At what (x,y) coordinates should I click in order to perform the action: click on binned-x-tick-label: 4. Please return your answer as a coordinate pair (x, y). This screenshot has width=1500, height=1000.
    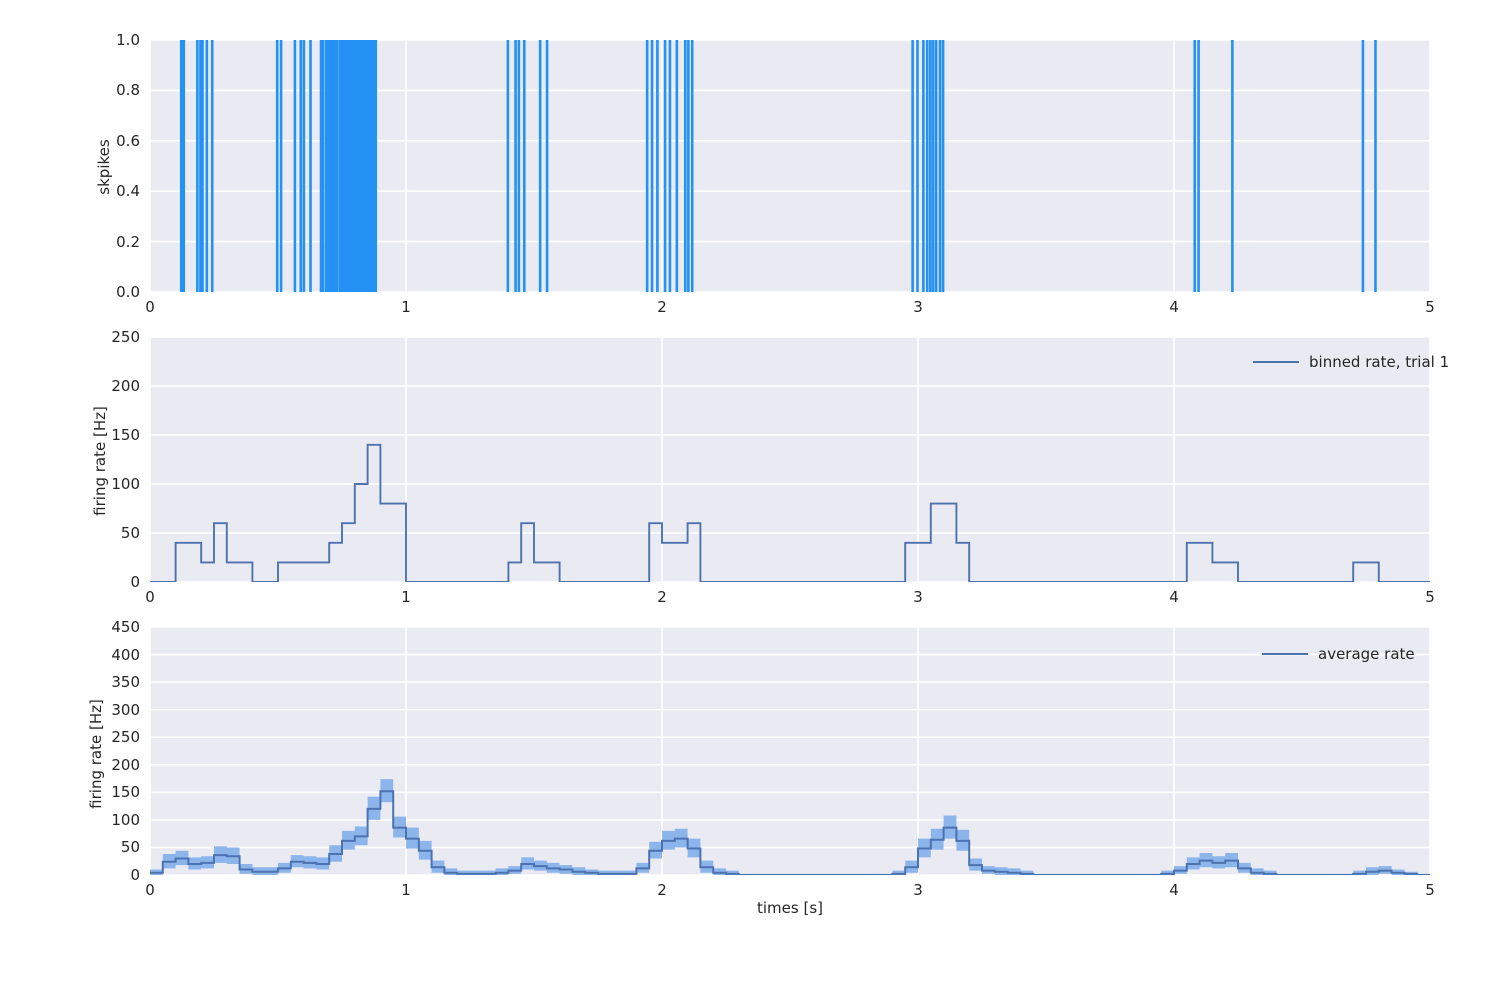
    Looking at the image, I should click on (1174, 597).